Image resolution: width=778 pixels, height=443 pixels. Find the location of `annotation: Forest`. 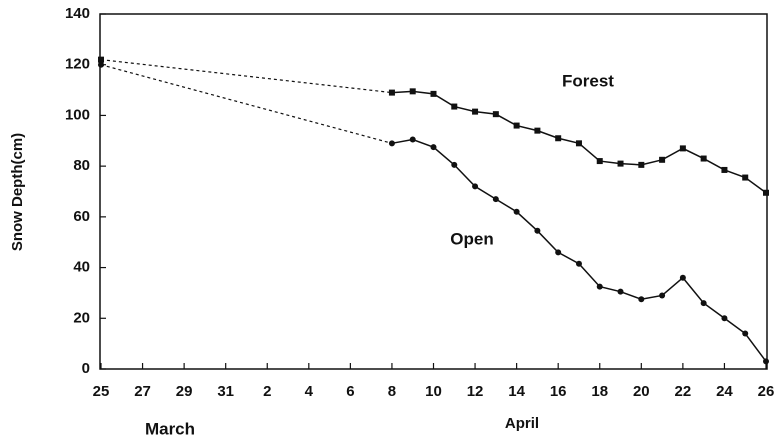

annotation: Forest is located at coordinates (588, 80).